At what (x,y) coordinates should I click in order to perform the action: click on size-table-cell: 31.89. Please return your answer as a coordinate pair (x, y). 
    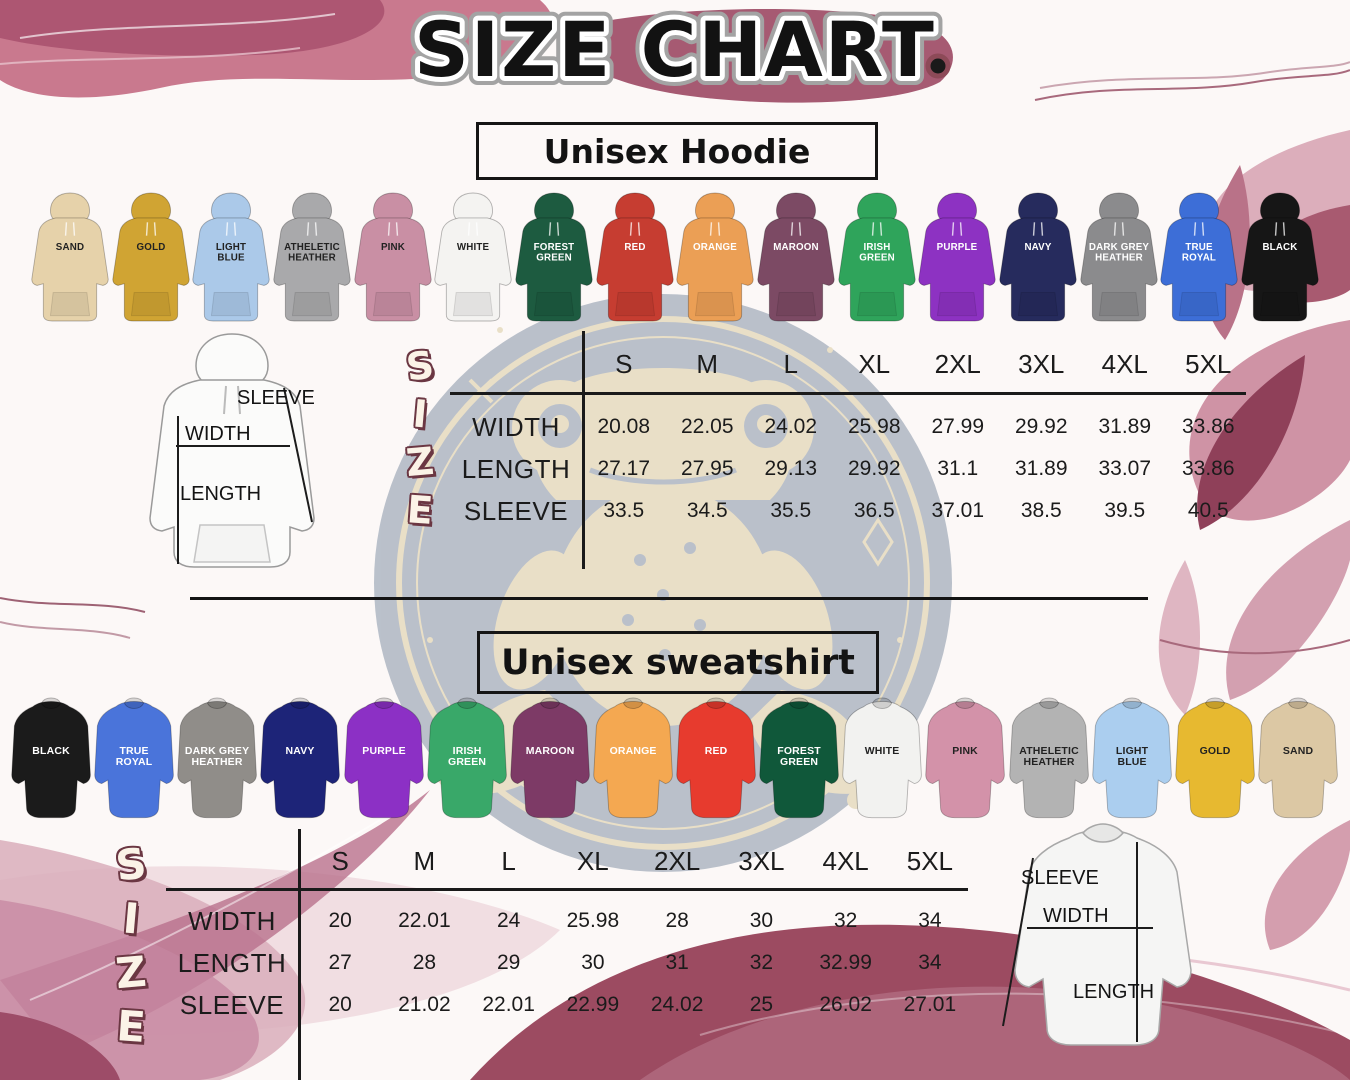
    Looking at the image, I should click on (1041, 468).